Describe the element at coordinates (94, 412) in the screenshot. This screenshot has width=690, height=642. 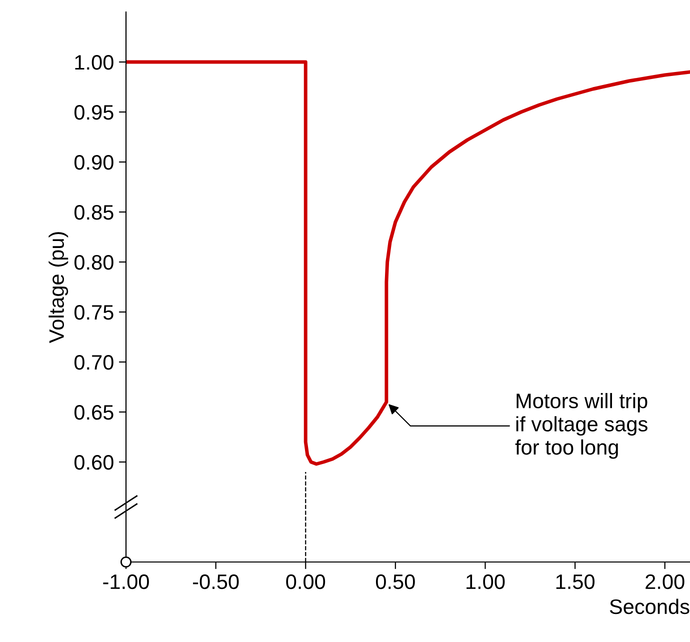
I see `y-tick-label: 0.65` at that location.